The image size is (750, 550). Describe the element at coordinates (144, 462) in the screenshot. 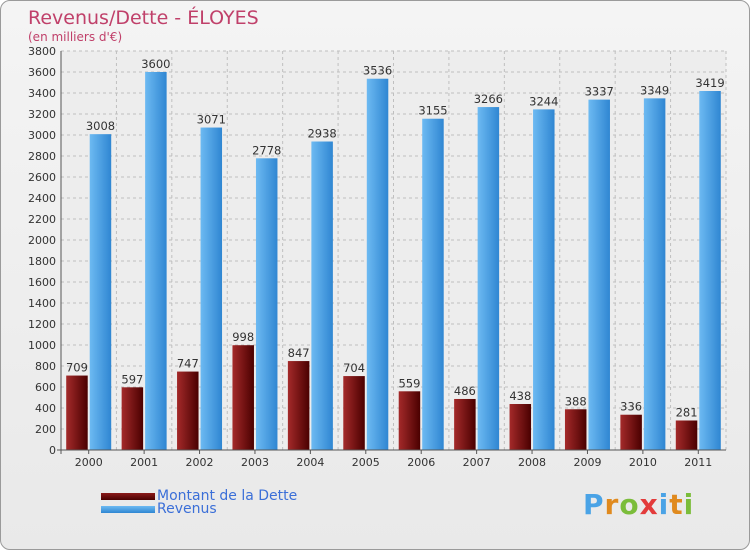

I see `x-tick-label: 2001` at that location.